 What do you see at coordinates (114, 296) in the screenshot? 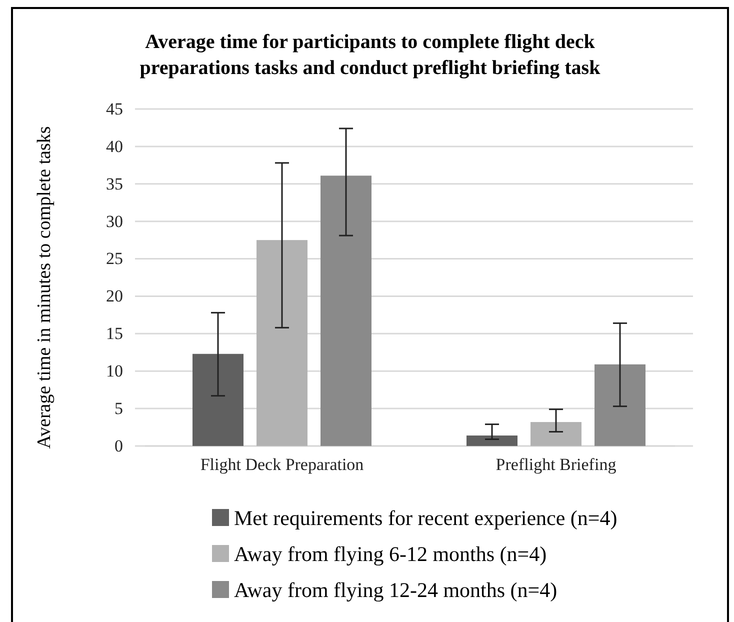
I see `y-tick-label: 20` at bounding box center [114, 296].